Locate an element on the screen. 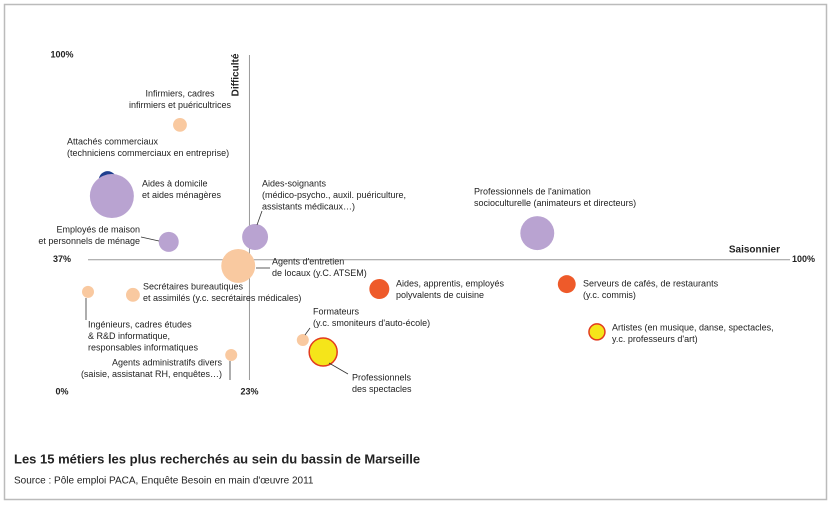  bubble-label: de locaux (y.C. ATSEM) is located at coordinates (319, 273).